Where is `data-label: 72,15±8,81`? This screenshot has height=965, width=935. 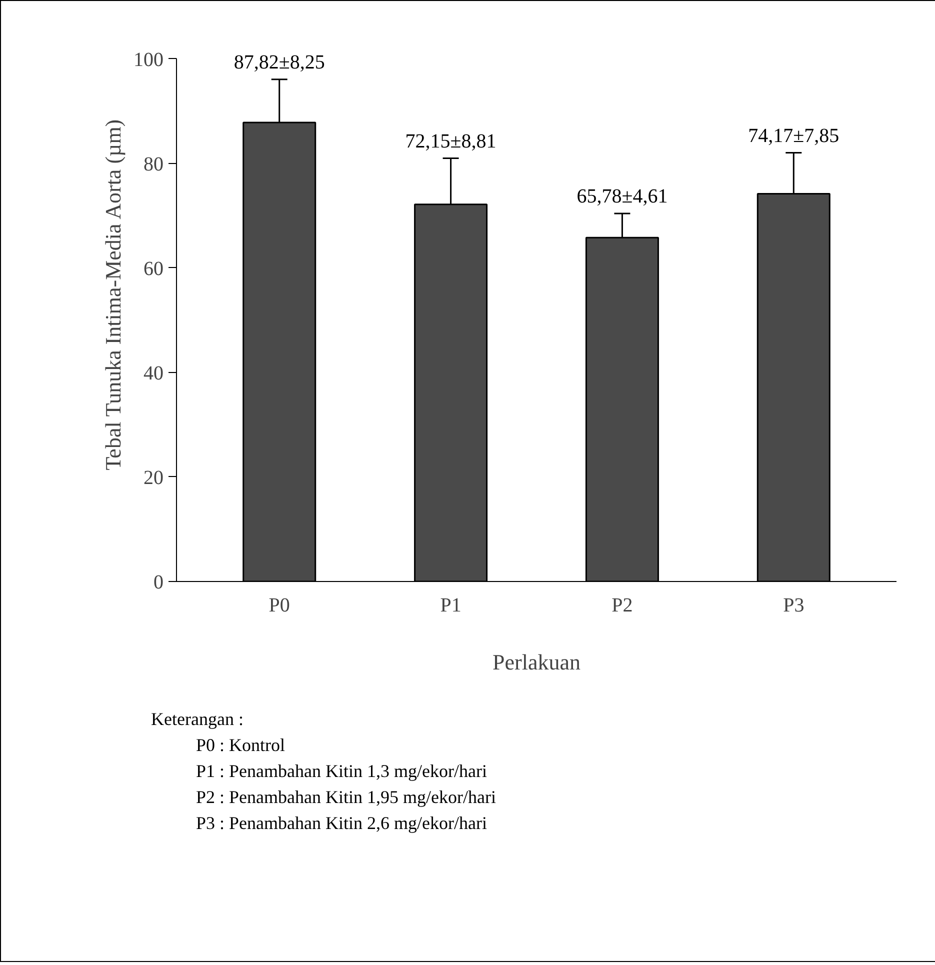 data-label: 72,15±8,81 is located at coordinates (450, 141).